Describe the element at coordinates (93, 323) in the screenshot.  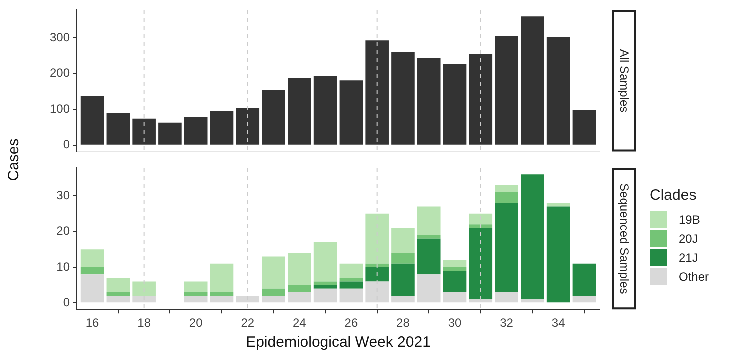
I see `x-tick-label: 16` at that location.